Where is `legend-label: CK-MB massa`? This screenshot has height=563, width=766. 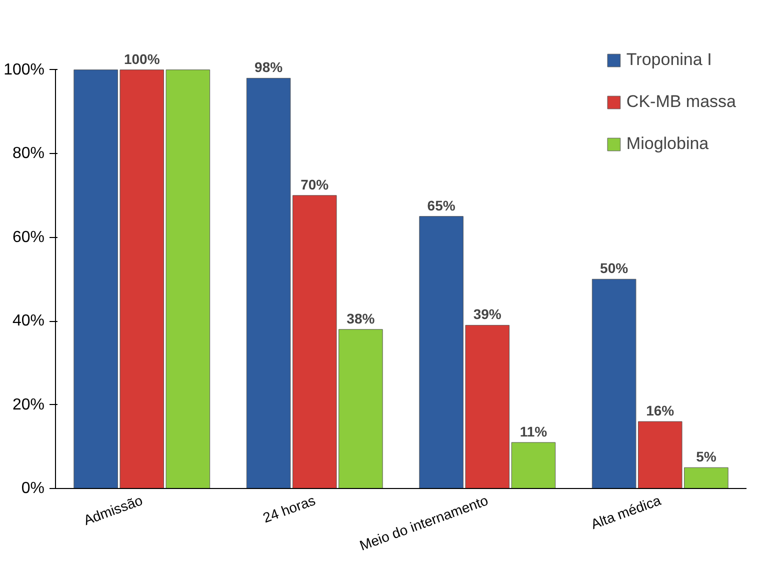 legend-label: CK-MB massa is located at coordinates (681, 102).